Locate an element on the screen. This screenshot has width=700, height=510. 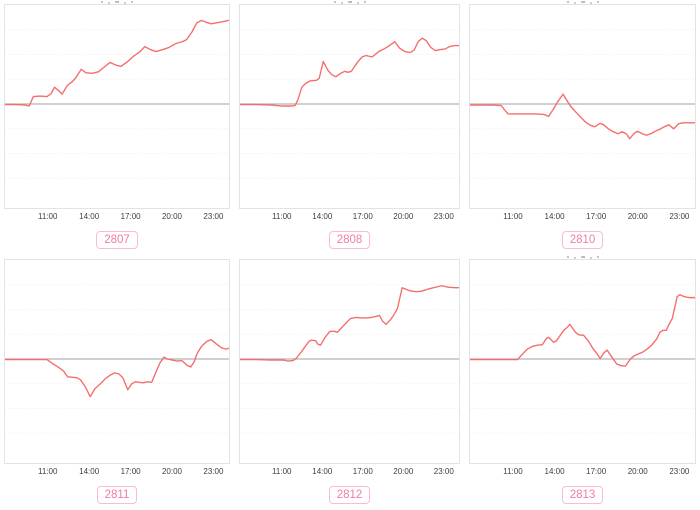
chart-id-badge-2813: 2813 is located at coordinates (582, 495).